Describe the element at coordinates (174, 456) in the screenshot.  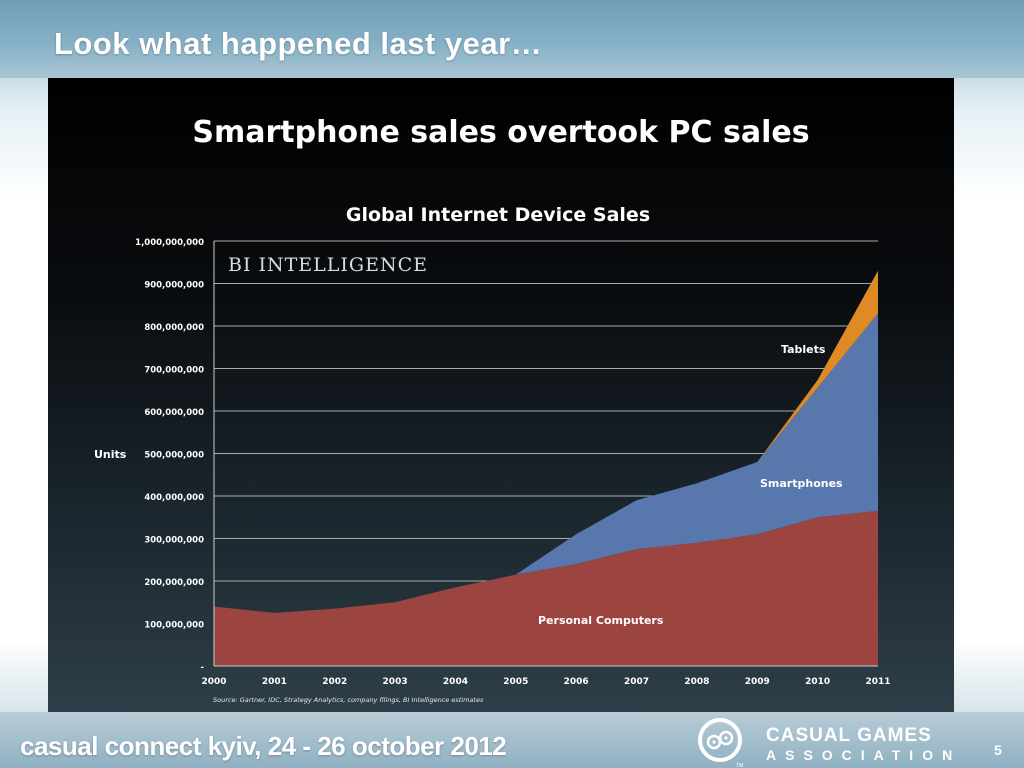
I see `y-tick-label: 500,000,000` at that location.